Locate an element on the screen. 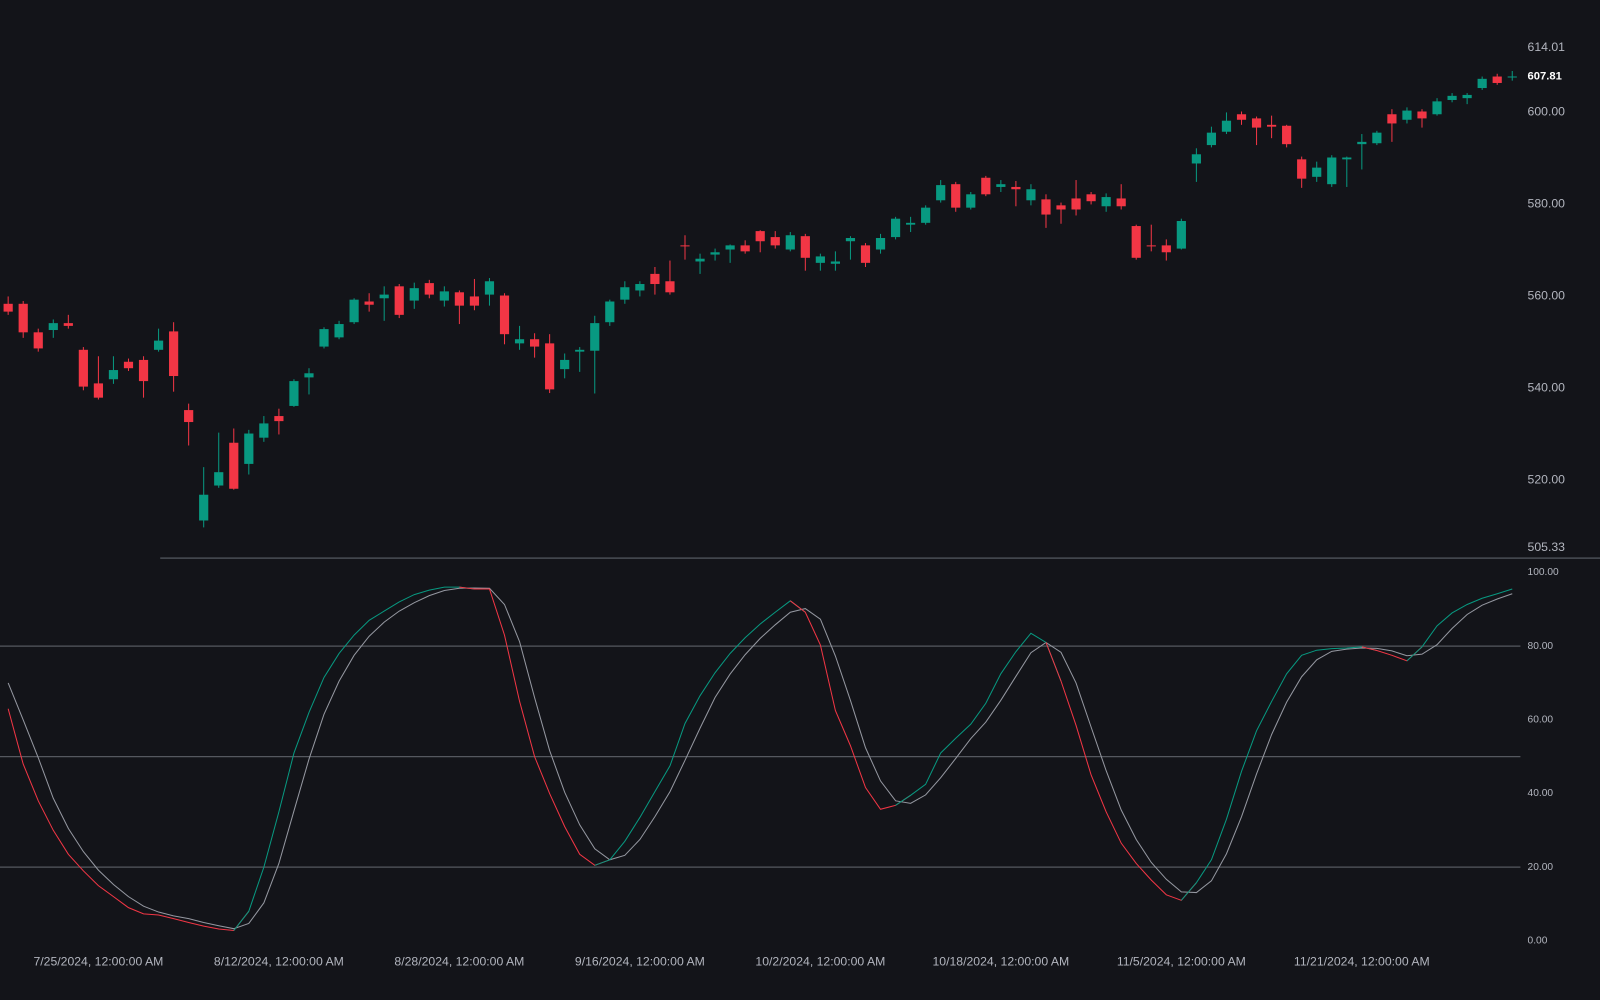  y-tick-label: 40.00 is located at coordinates (1541, 793).